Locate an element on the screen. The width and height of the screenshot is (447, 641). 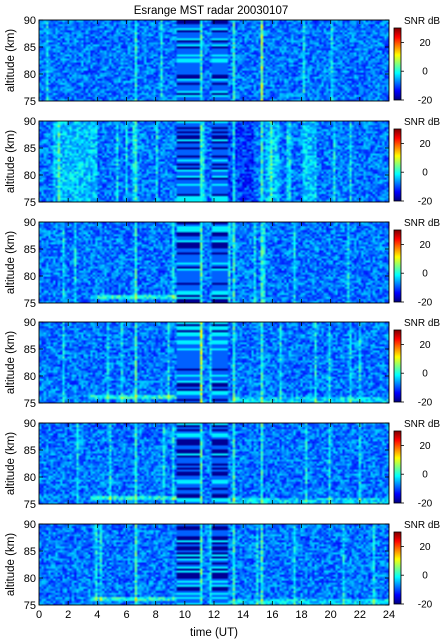
figure-title: Esrange MST radar 20030107 is located at coordinates (211, 11).